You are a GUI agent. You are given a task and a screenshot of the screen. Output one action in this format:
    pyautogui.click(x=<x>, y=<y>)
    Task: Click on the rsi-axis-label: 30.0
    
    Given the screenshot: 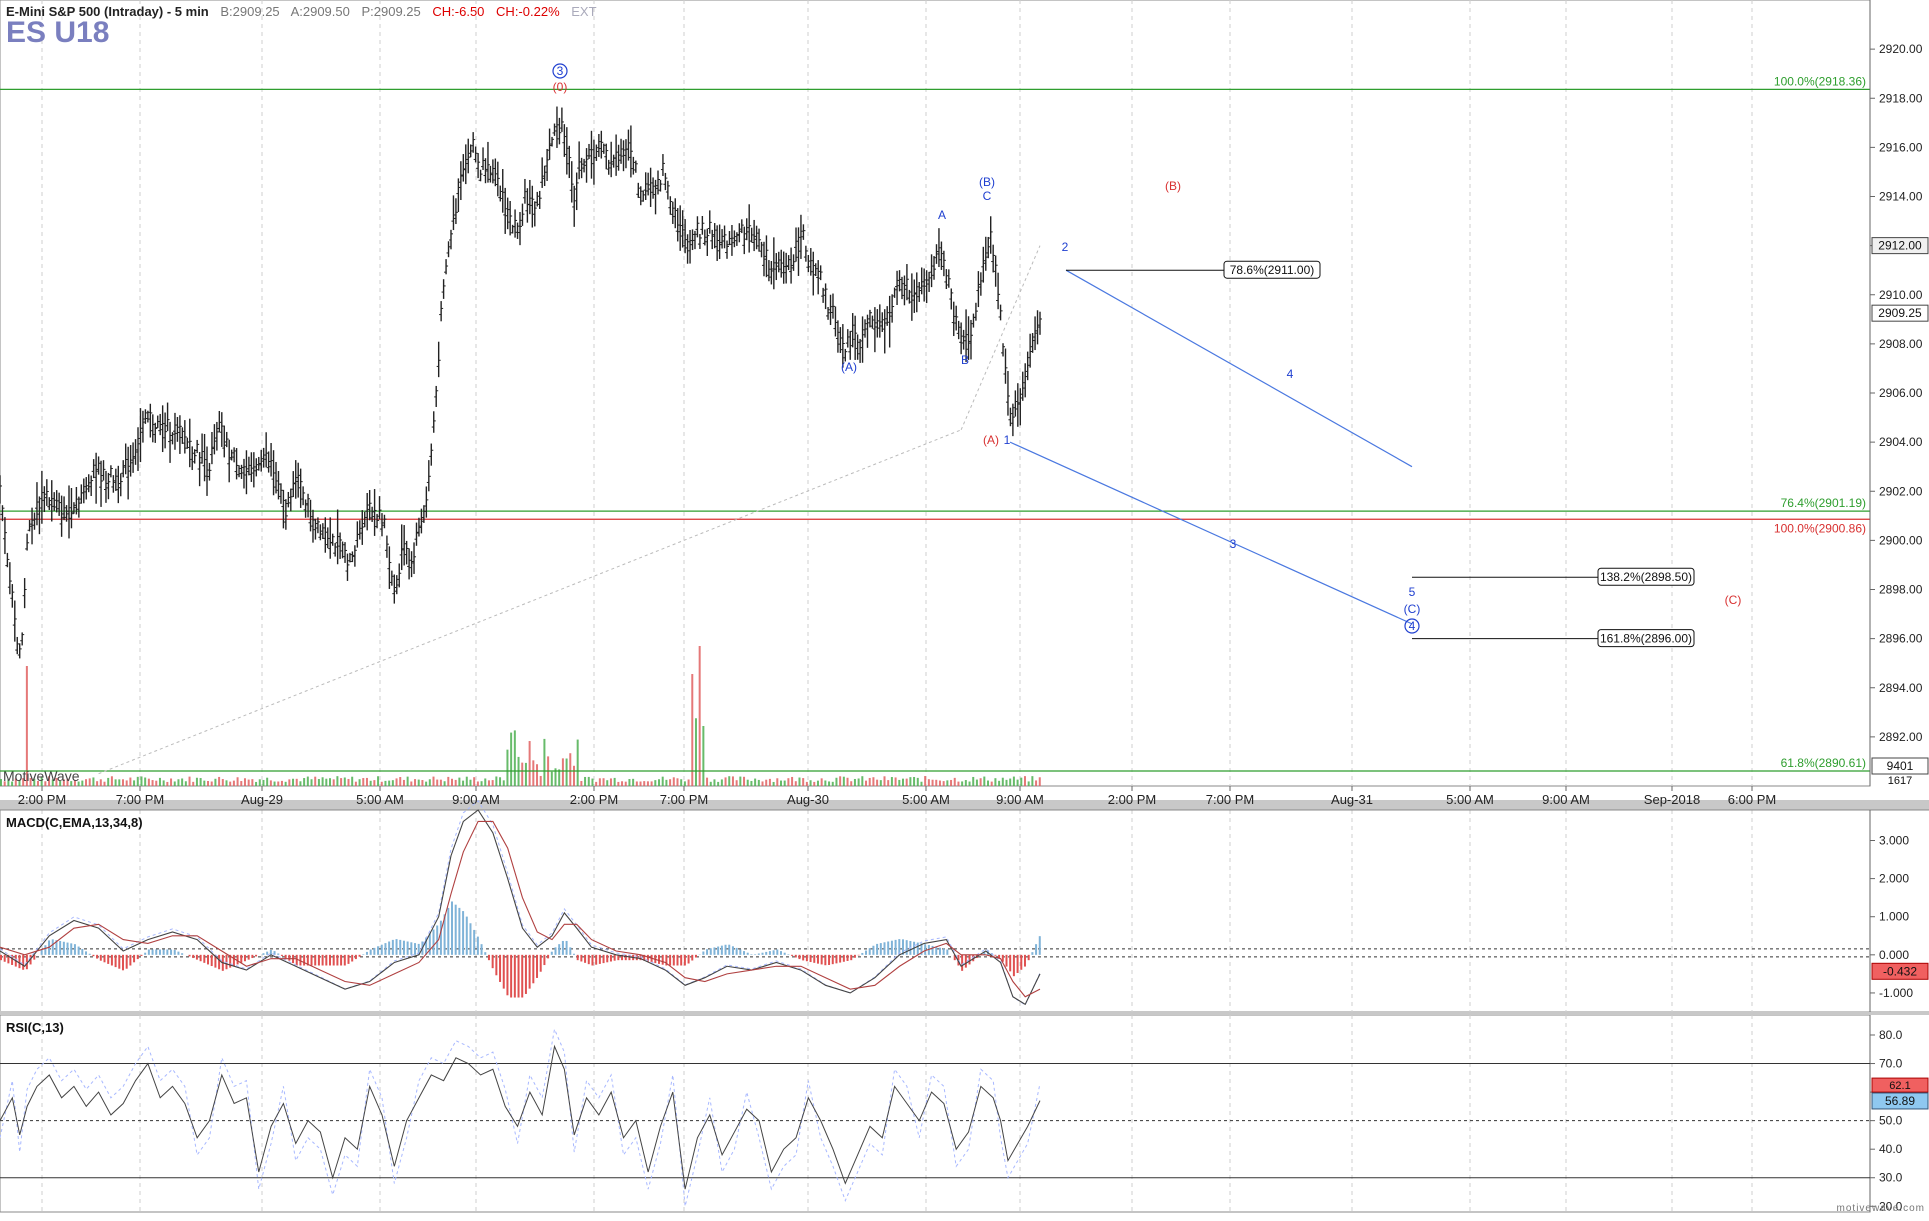 What is the action you would take?
    pyautogui.click(x=1891, y=1178)
    